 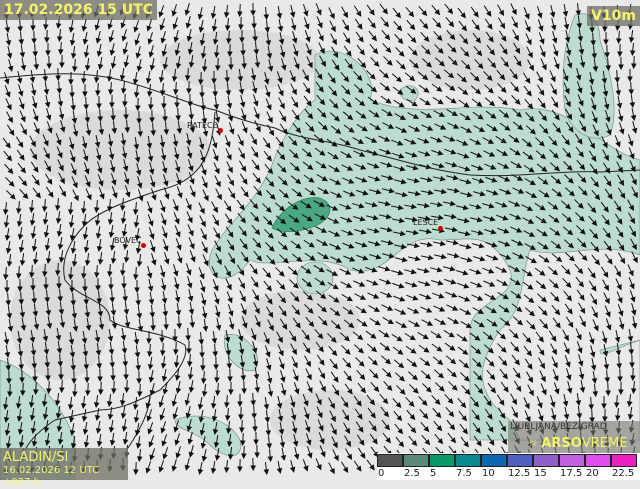 I want to click on legend-swatch, so click(x=442, y=460).